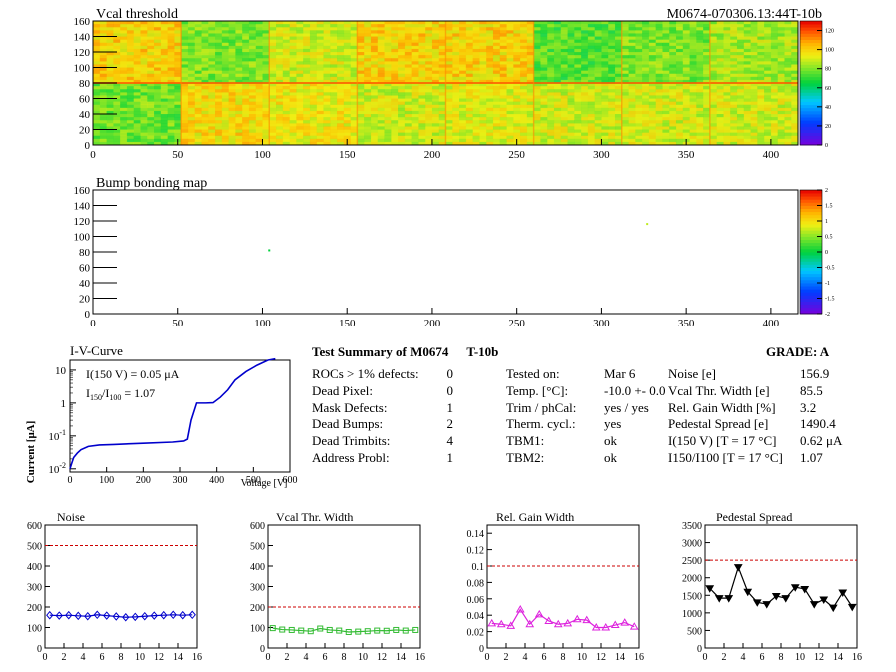  I want to click on plot-frame, so click(781, 586).